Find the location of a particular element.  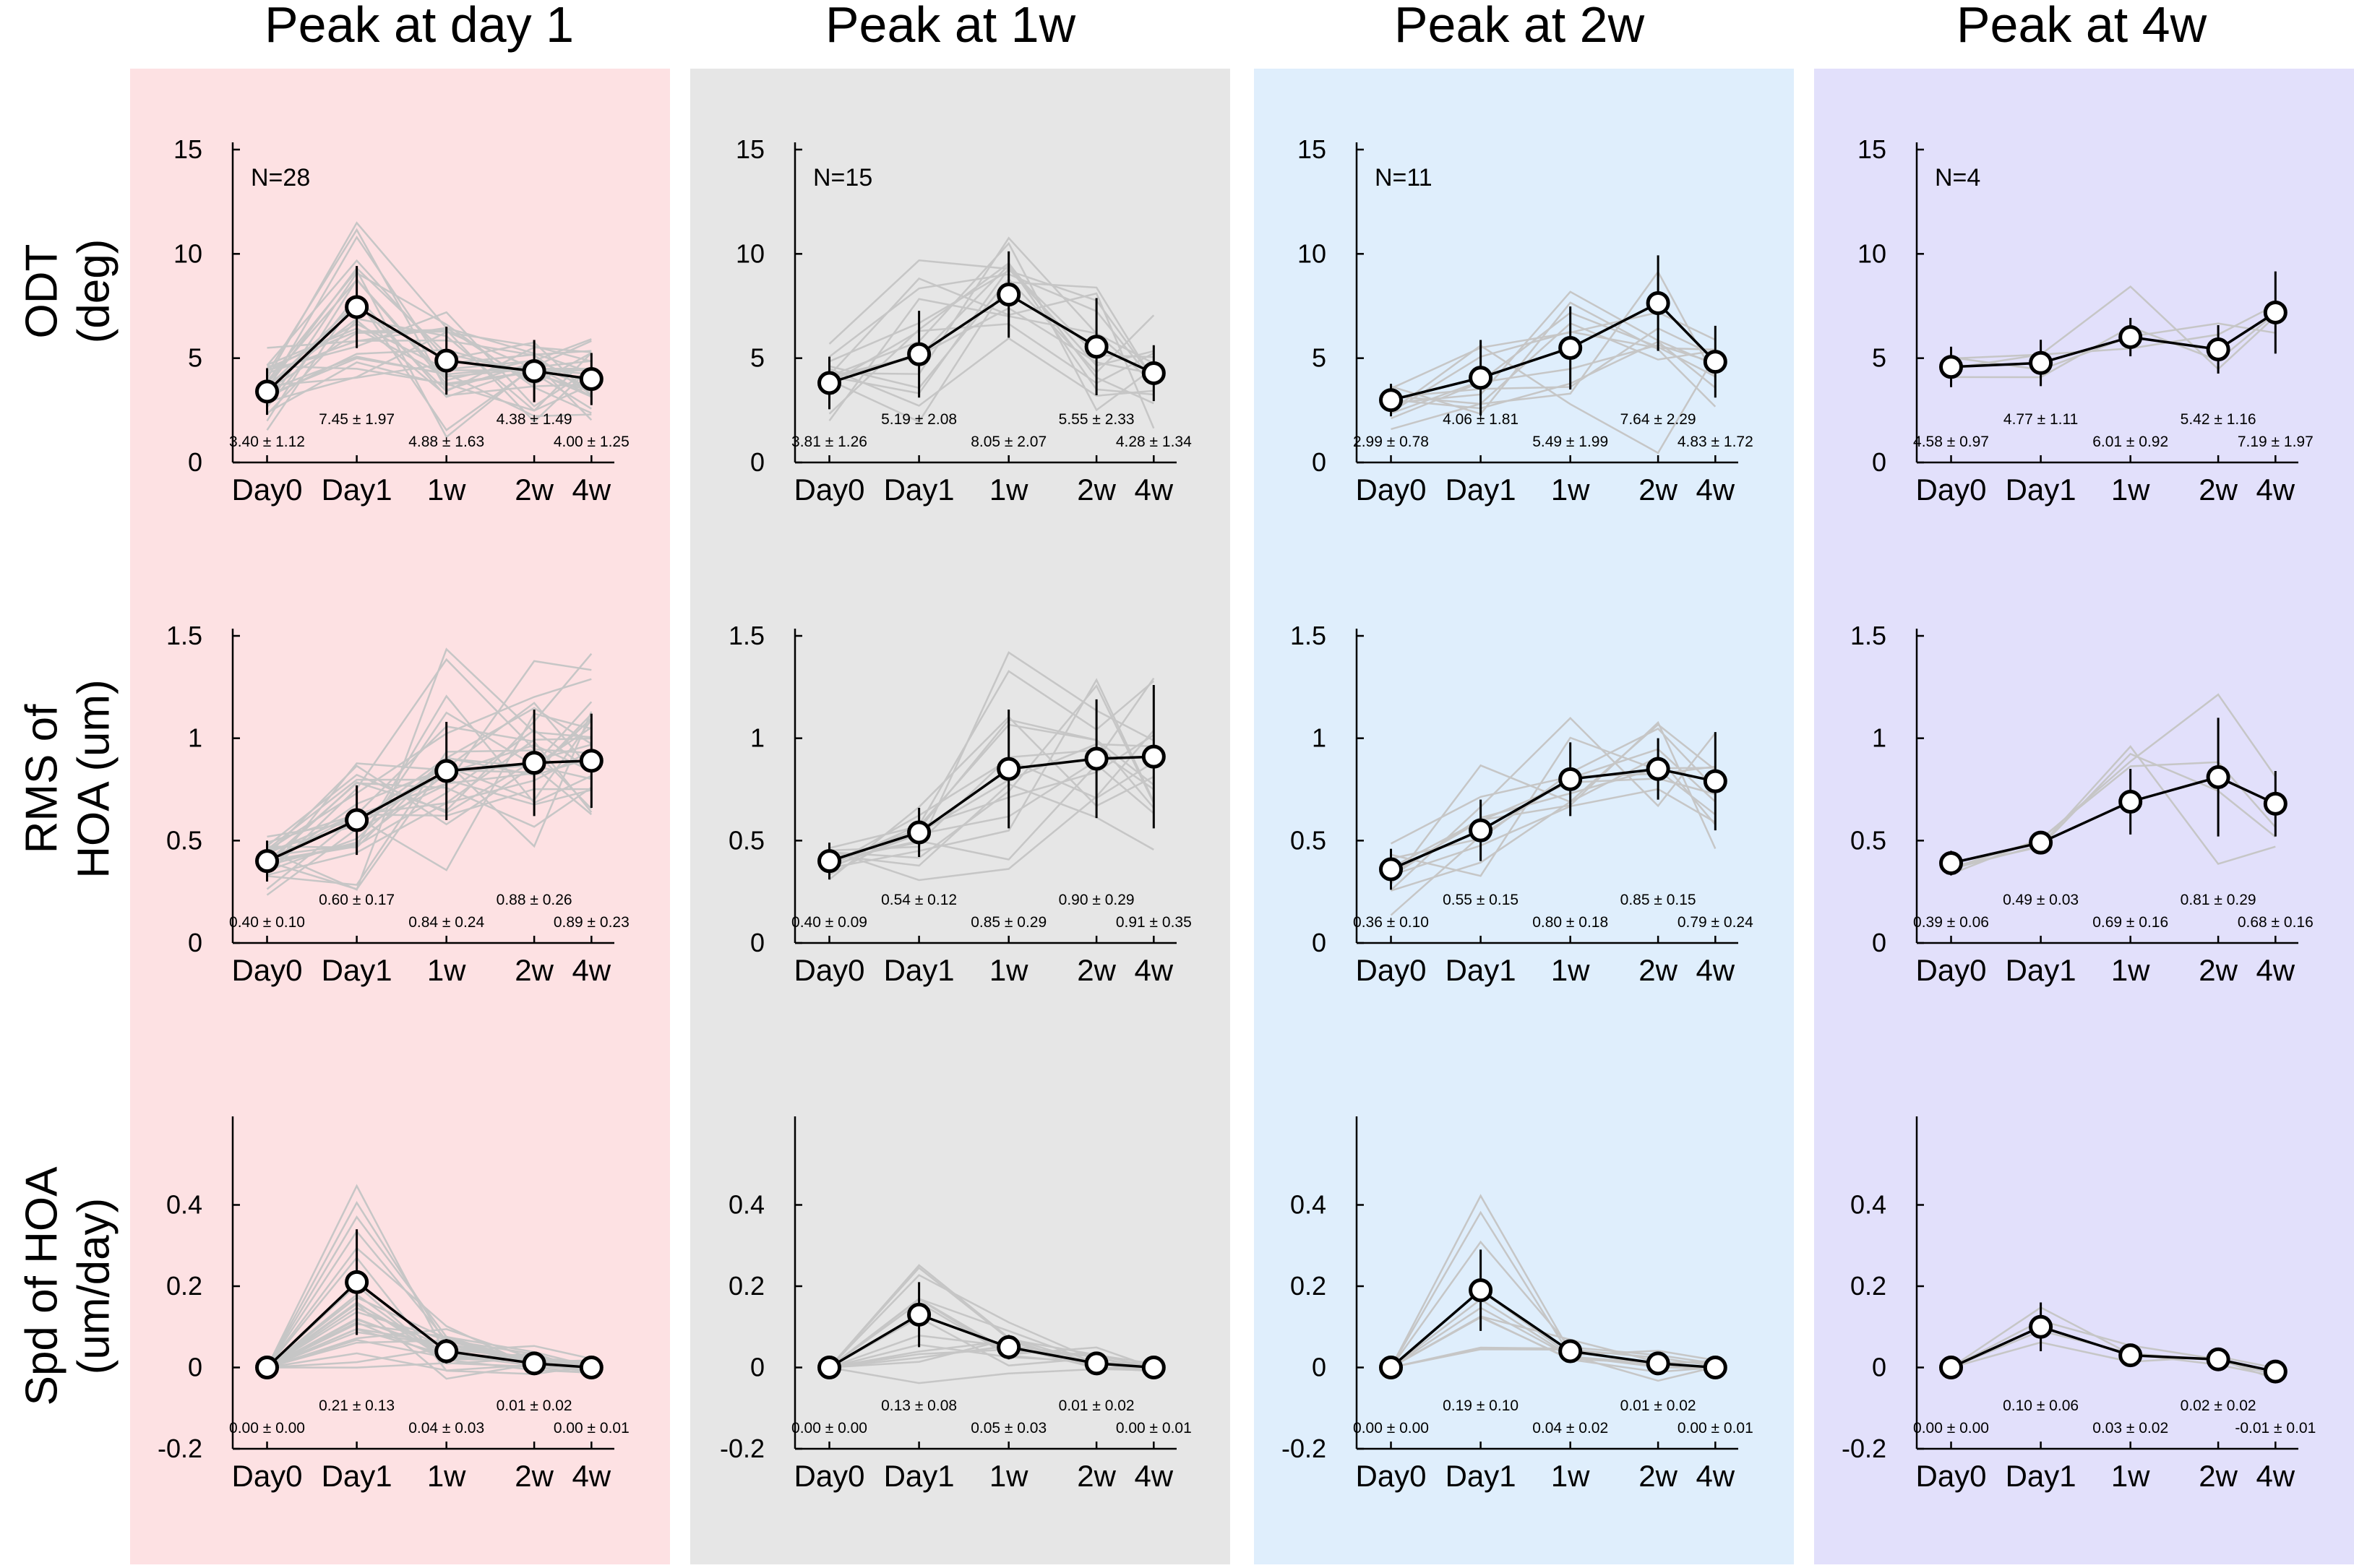

y-tick-label: 0.4 is located at coordinates (1308, 1205).